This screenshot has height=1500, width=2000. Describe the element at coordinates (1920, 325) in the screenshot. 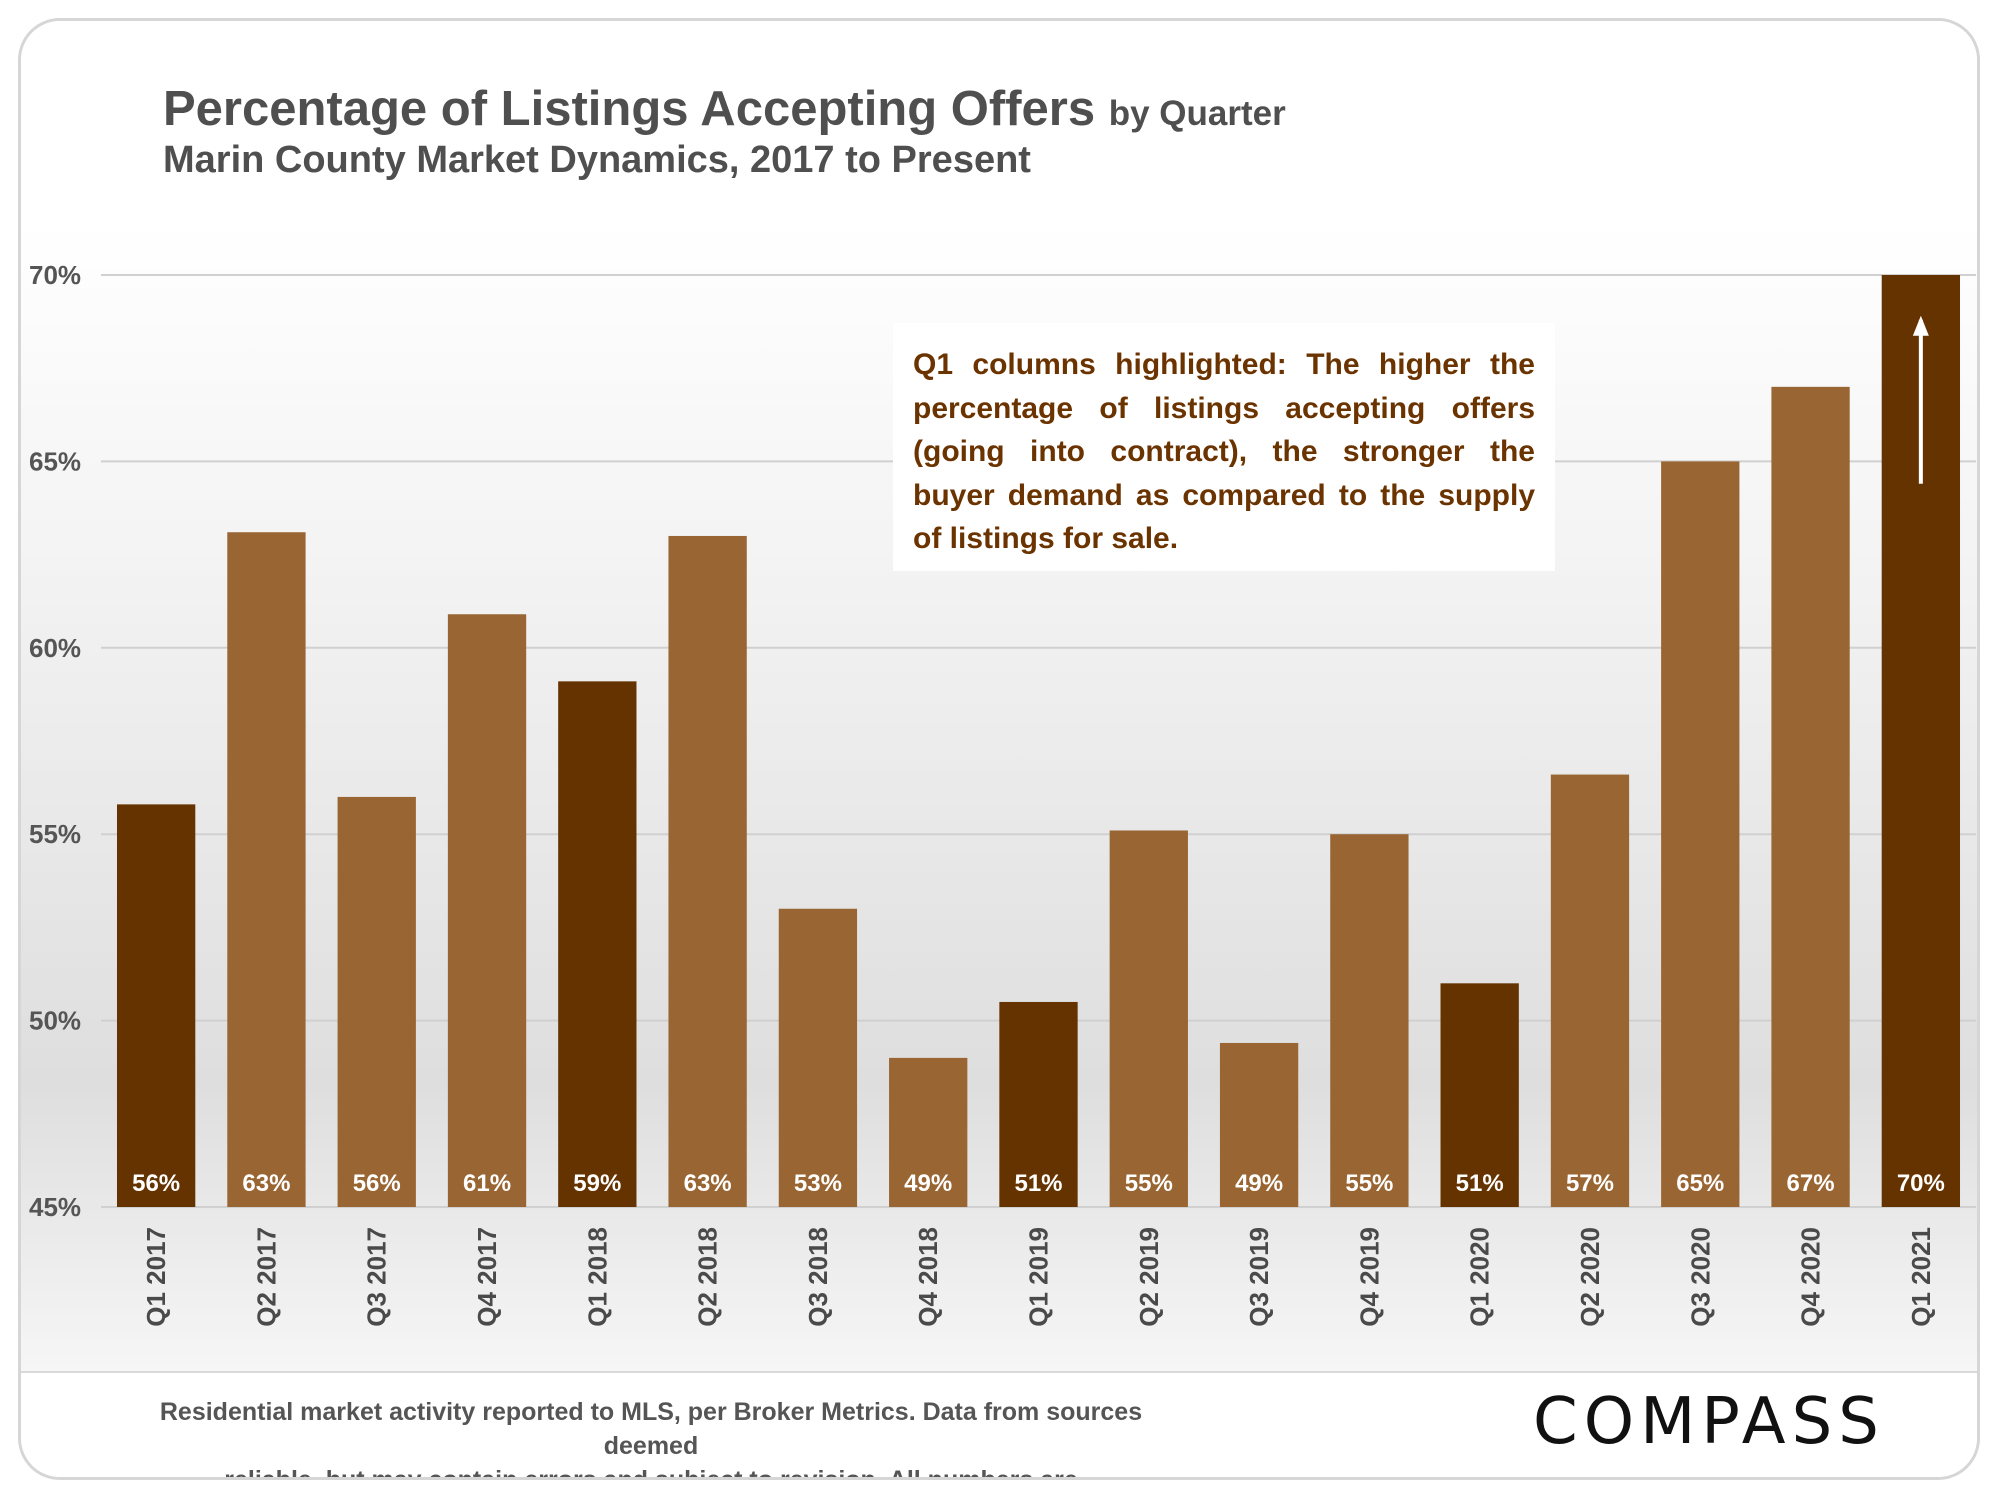

I see `trend-arrow-head` at that location.